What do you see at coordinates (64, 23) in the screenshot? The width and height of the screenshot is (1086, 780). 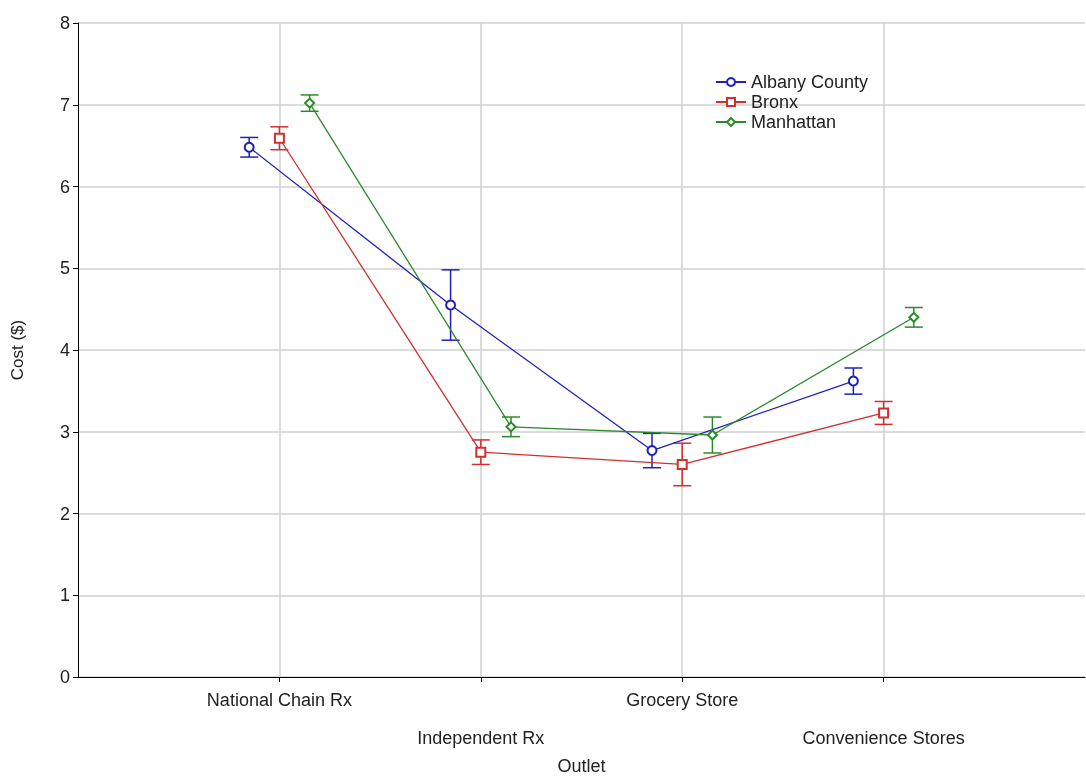 I see `y-tick-label: 8` at bounding box center [64, 23].